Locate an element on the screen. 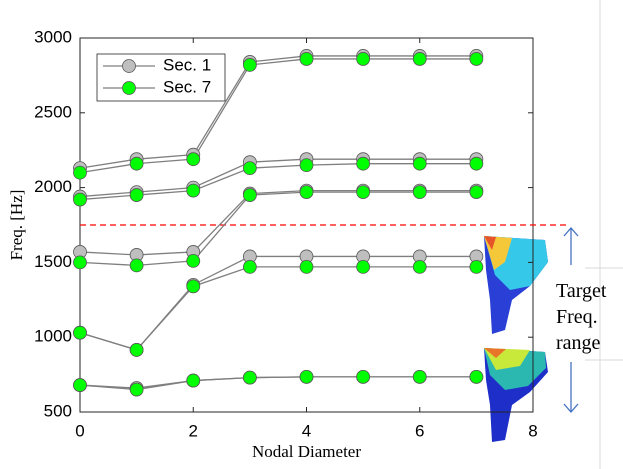  legend-label: Sec. 1 is located at coordinates (187, 64).